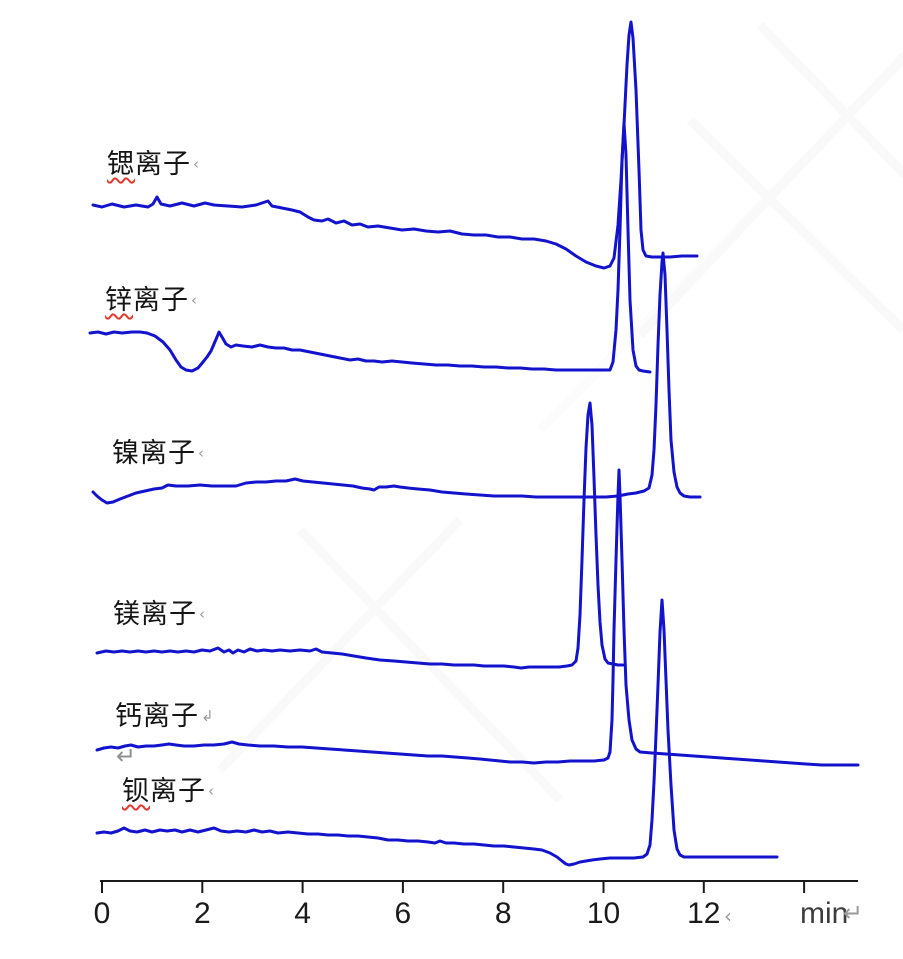 This screenshot has width=903, height=959. What do you see at coordinates (153, 164) in the screenshot?
I see `ion-label-锶离子: 锶离子 ‹` at bounding box center [153, 164].